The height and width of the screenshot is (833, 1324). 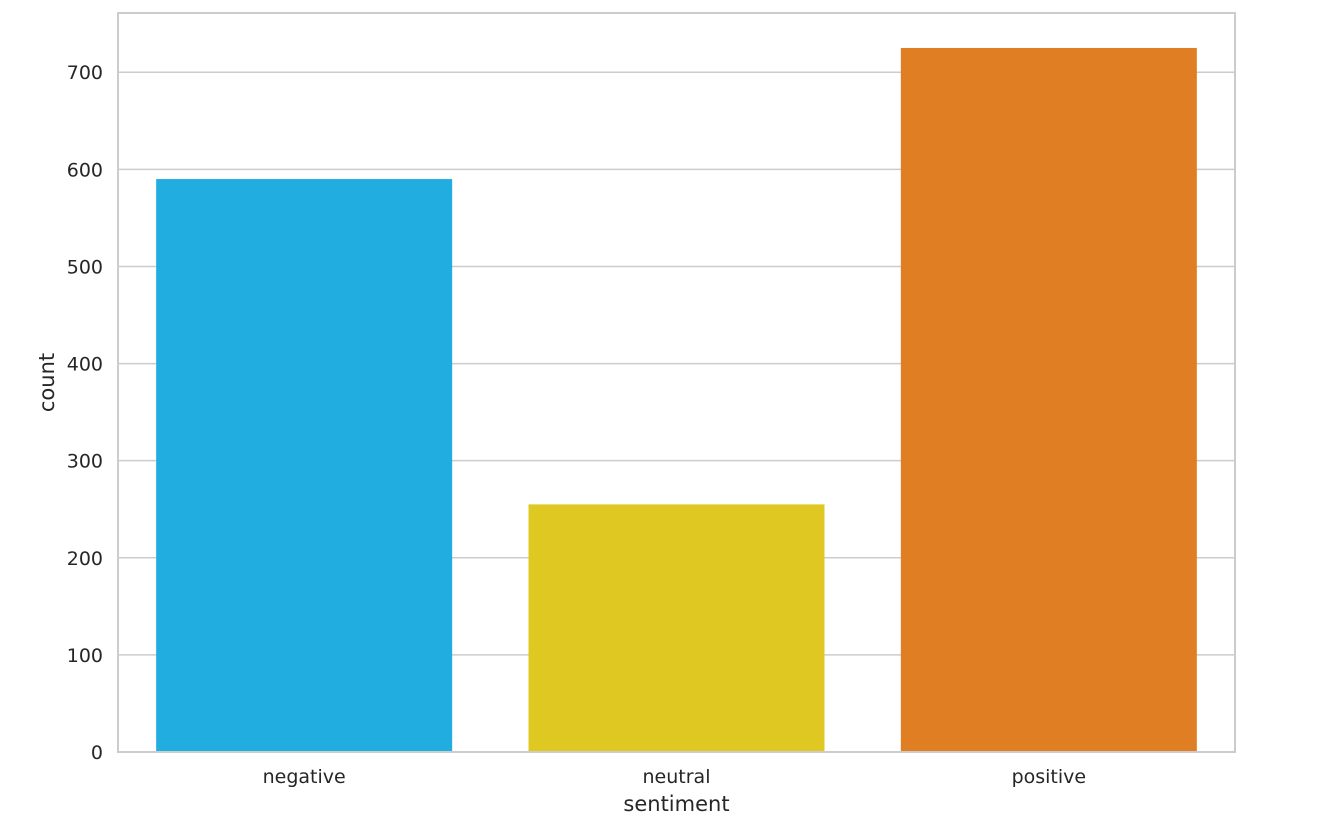 I want to click on y-tick-label: 400, so click(x=85, y=365).